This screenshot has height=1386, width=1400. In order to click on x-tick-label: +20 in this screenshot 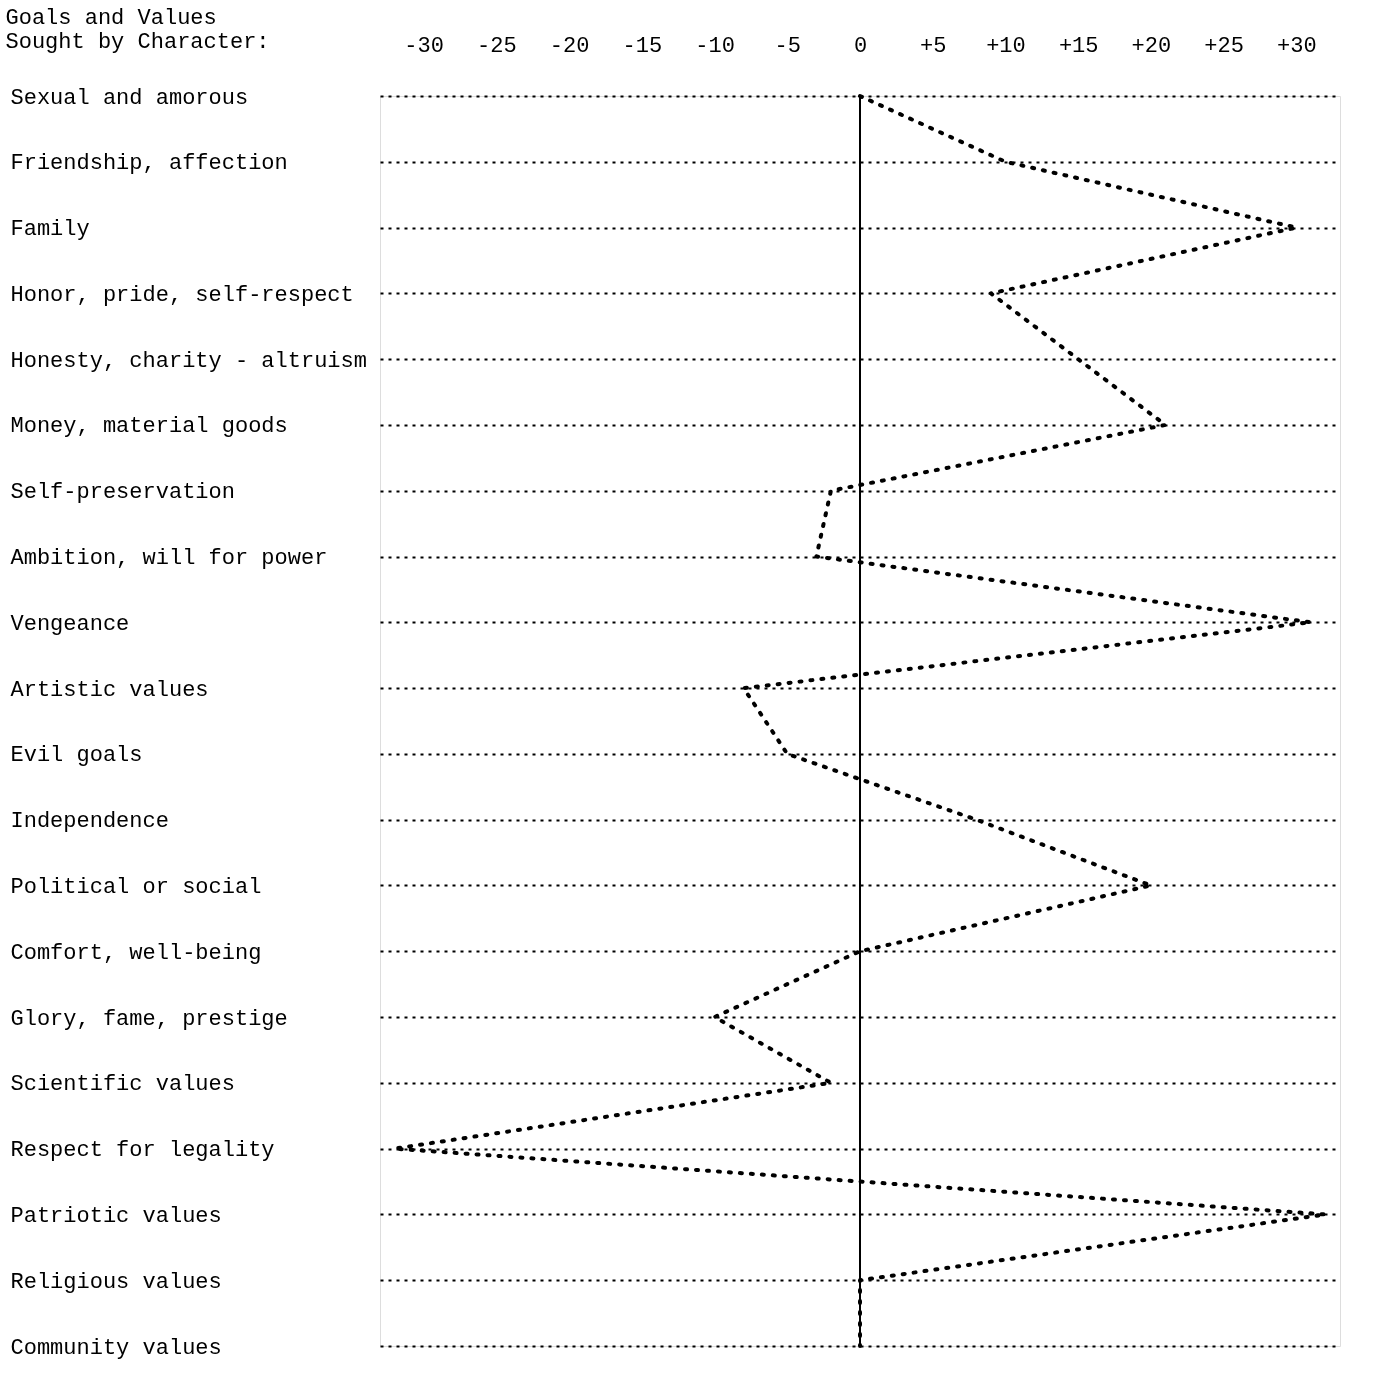, I will do `click(1151, 46)`.